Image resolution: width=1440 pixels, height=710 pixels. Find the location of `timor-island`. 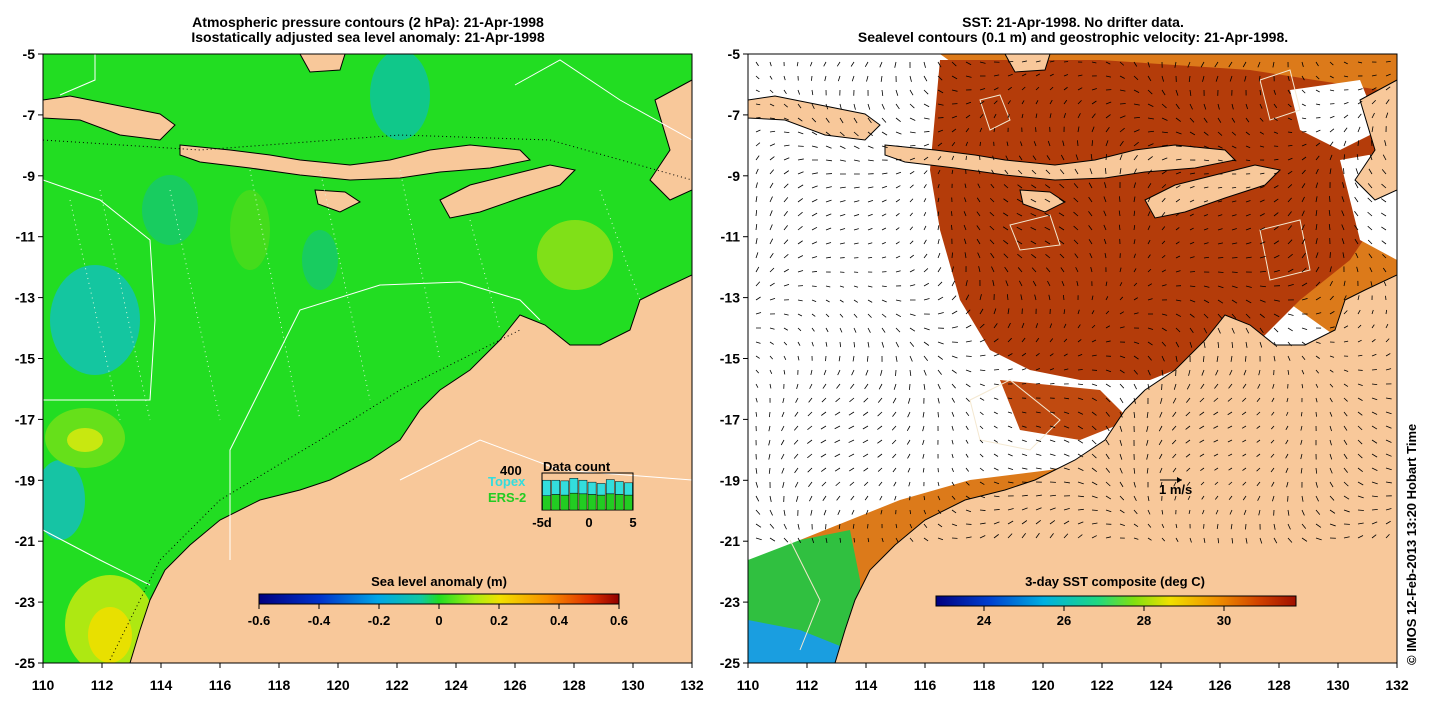

timor-island is located at coordinates (1213, 191).